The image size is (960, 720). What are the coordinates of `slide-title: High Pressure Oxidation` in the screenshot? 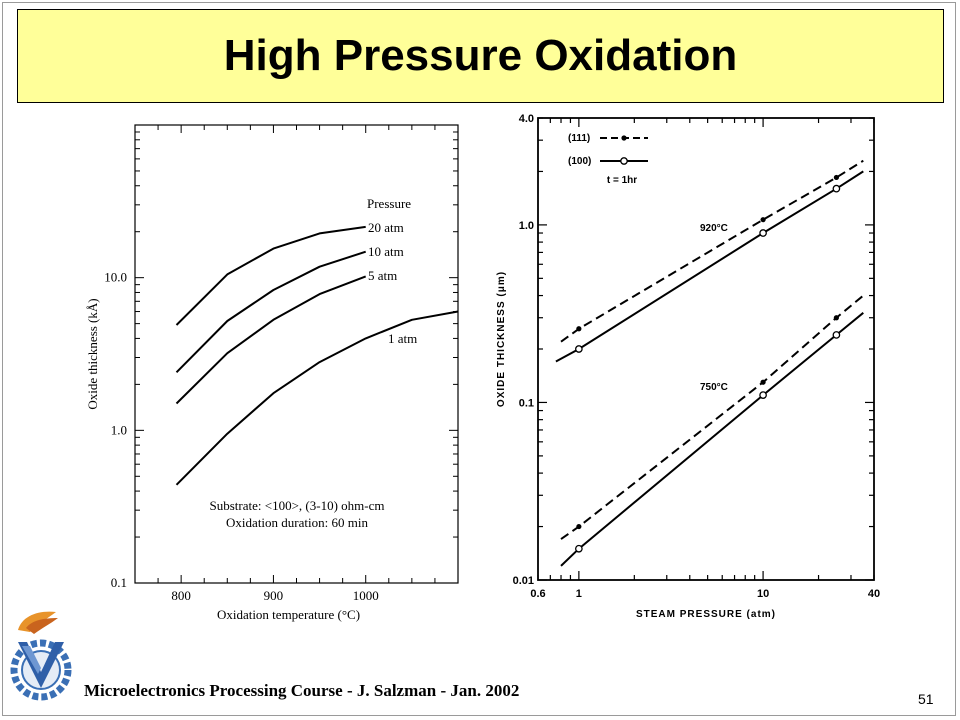 It's located at (480, 55).